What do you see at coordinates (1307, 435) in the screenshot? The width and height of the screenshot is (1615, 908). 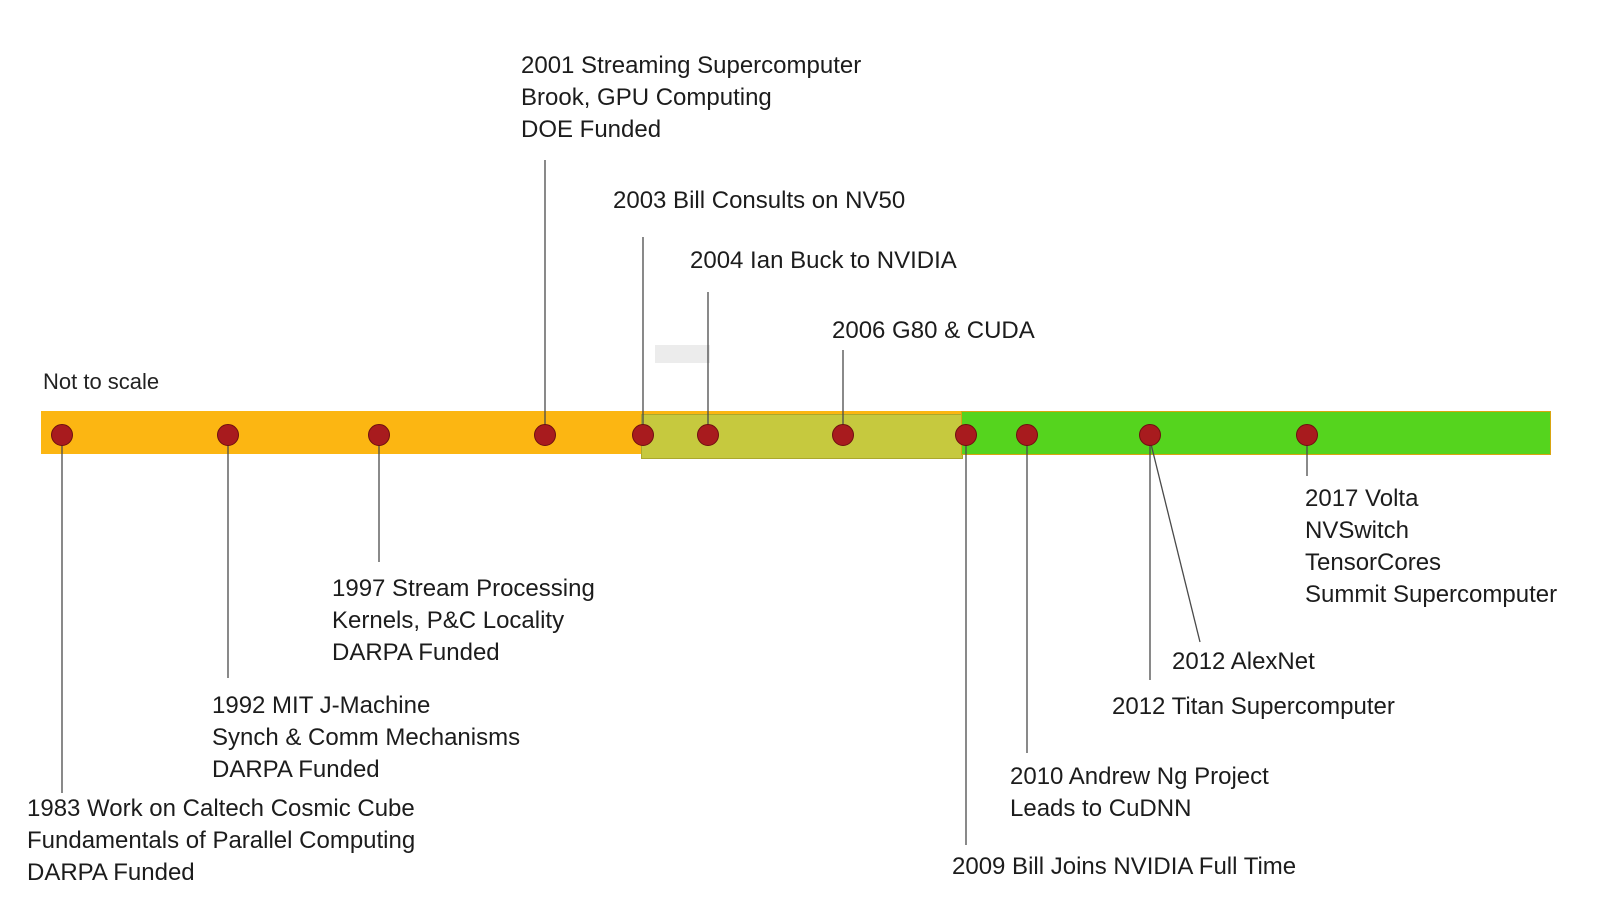 I see `event-dot-2017` at bounding box center [1307, 435].